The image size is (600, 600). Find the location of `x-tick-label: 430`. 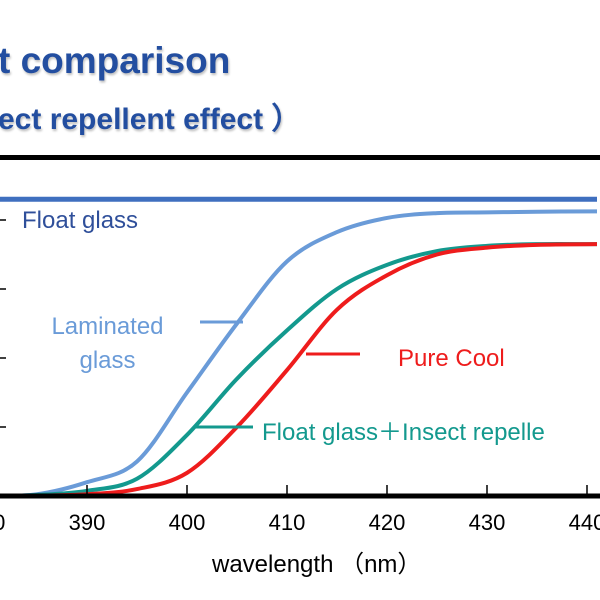

x-tick-label: 430 is located at coordinates (487, 522).